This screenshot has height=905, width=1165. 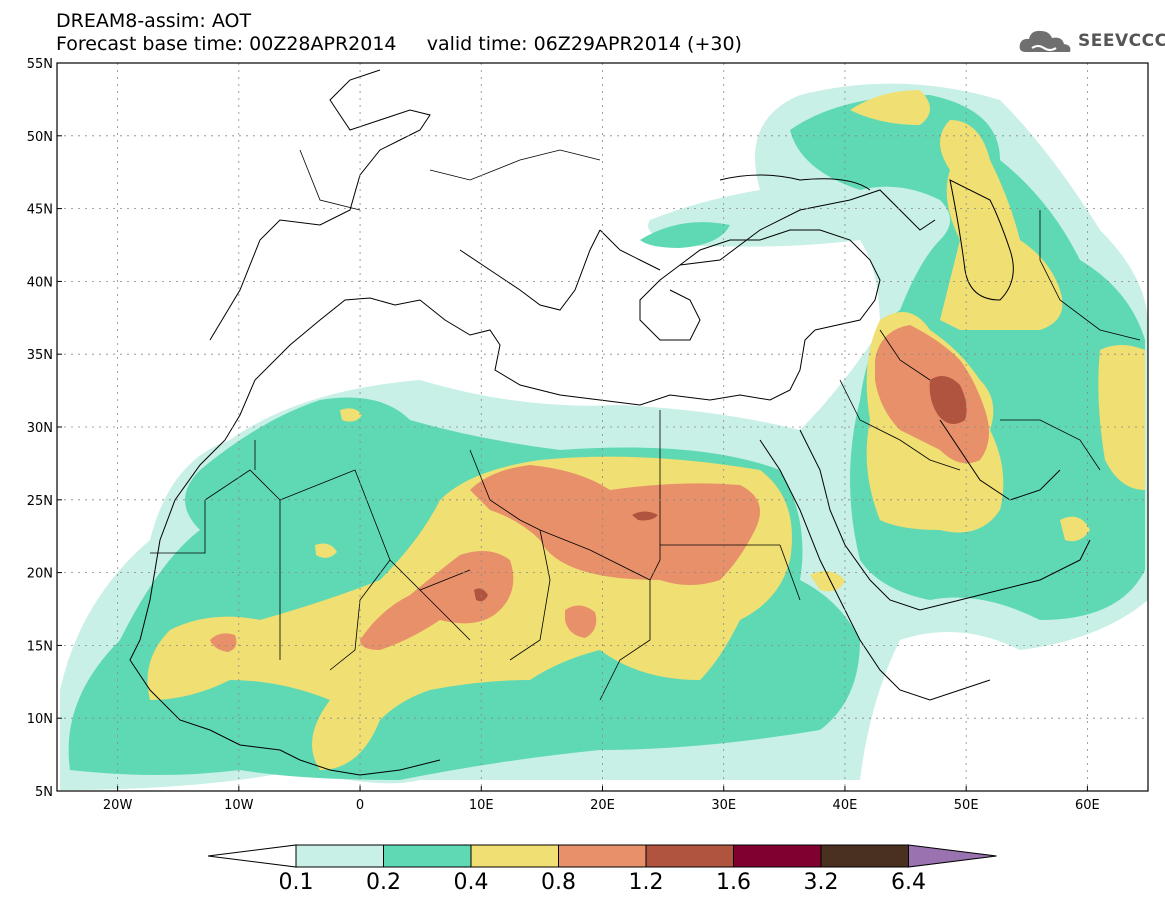 What do you see at coordinates (40, 646) in the screenshot?
I see `lat-tick-label: 15N` at bounding box center [40, 646].